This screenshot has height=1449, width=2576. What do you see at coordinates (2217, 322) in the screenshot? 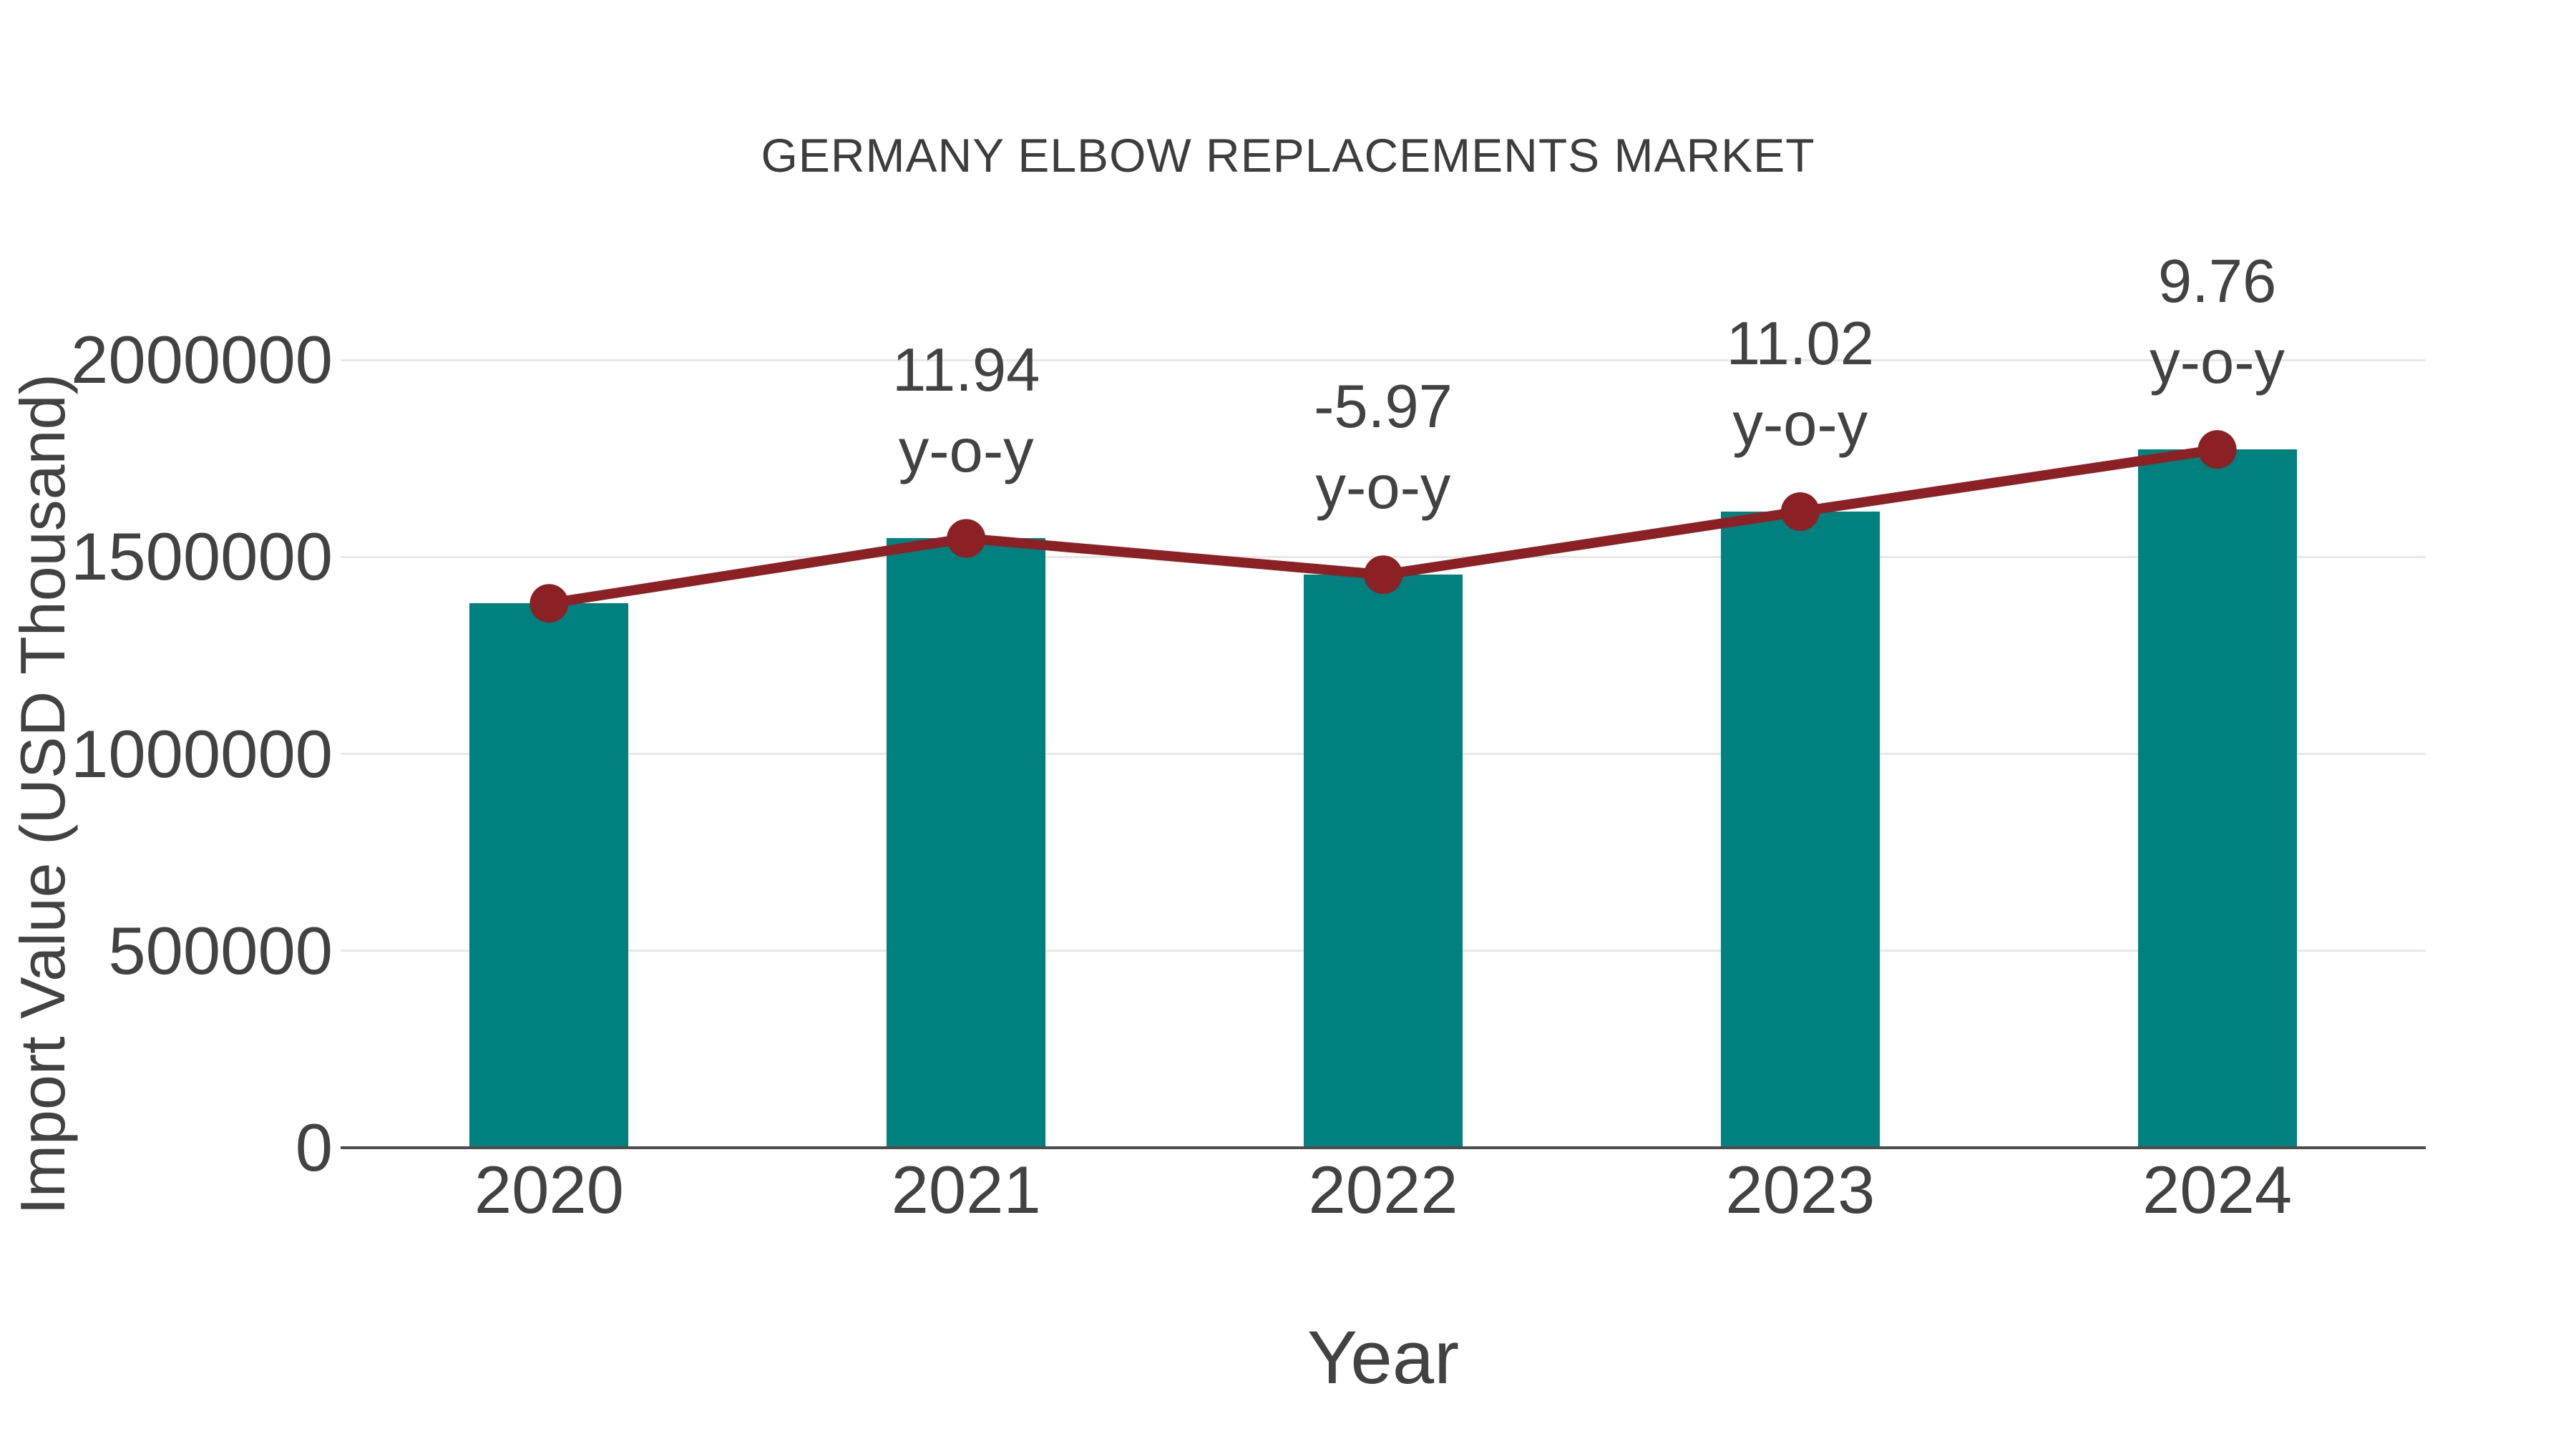
I see `annotation-2024: 9.76 y-o-y` at bounding box center [2217, 322].